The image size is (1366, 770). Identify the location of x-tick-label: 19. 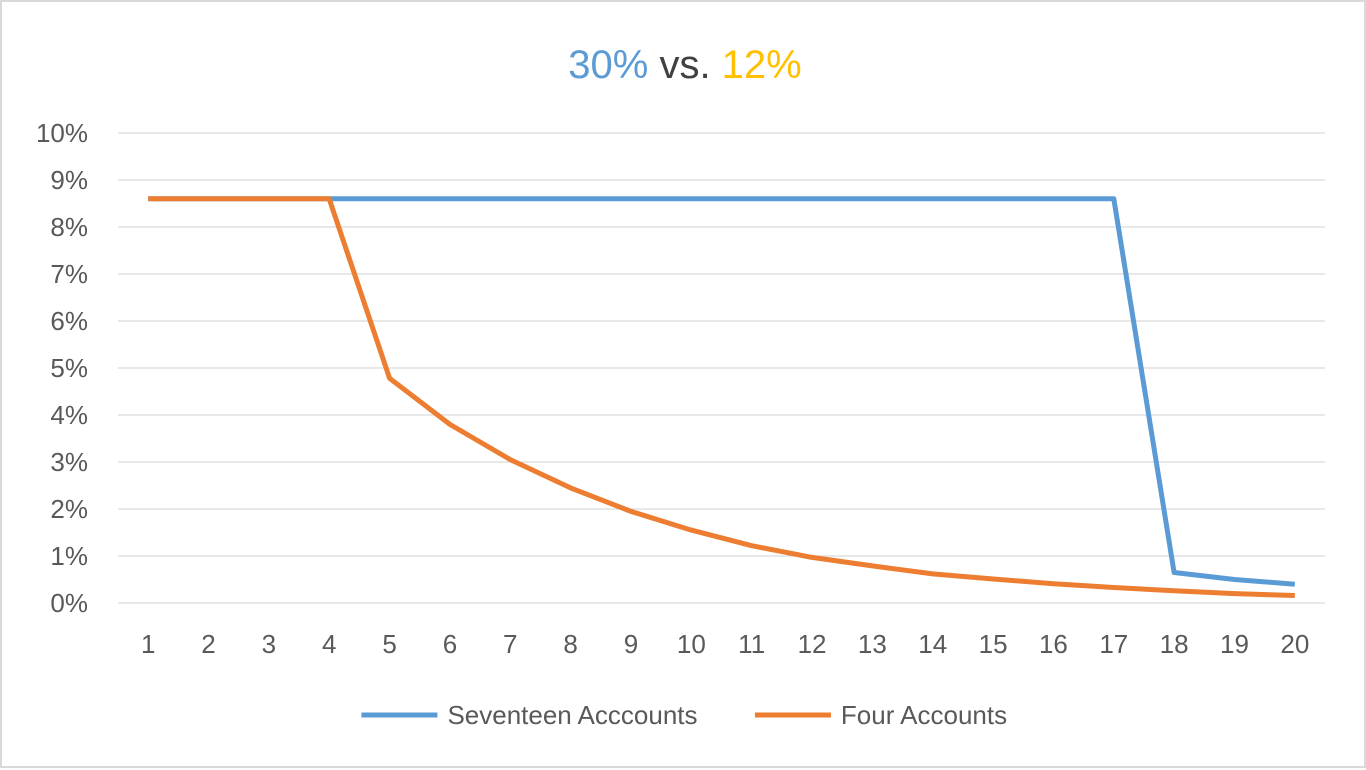
(1234, 644).